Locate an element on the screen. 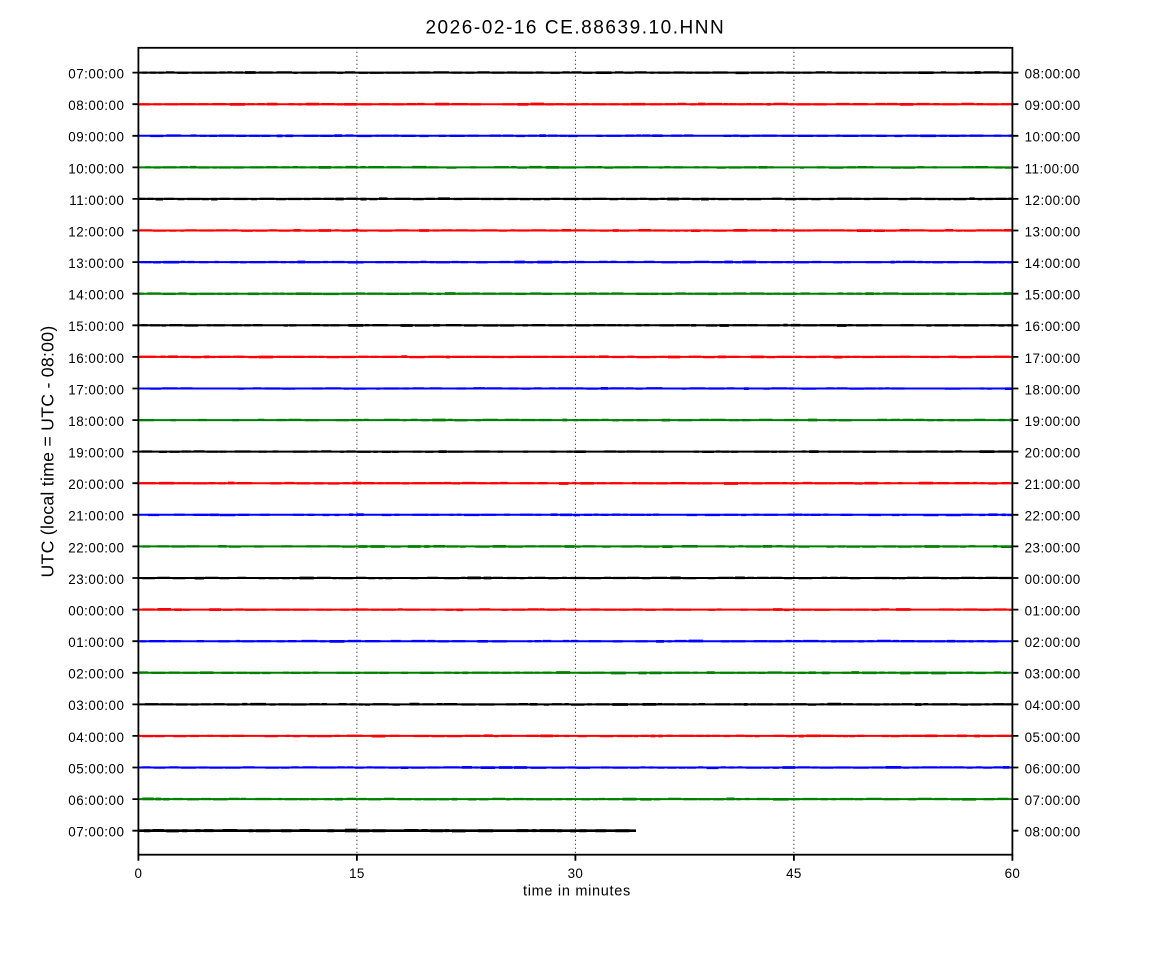 The image size is (1150, 955). svg-text: 45 is located at coordinates (794, 873).